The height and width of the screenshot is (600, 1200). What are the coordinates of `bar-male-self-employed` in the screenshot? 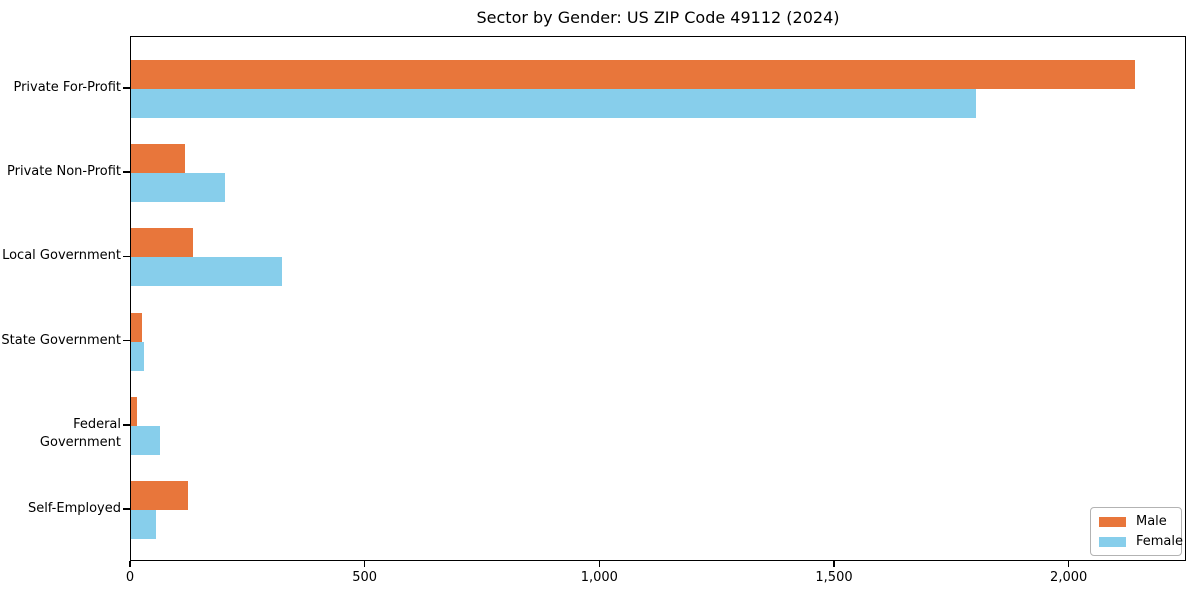 It's located at (159, 495).